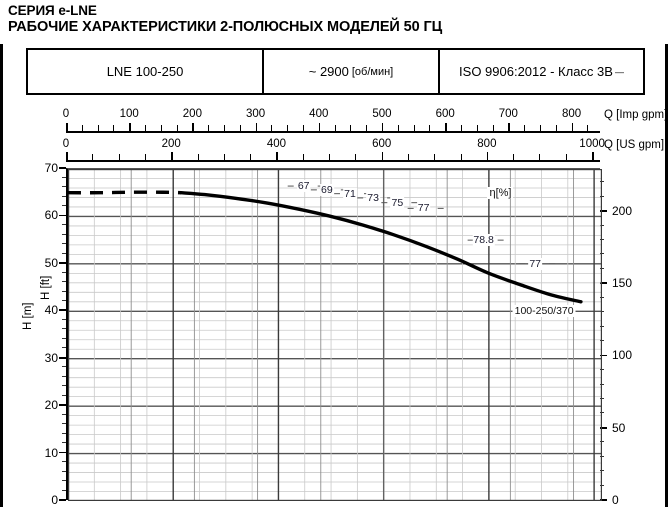 This screenshot has width=668, height=507. I want to click on y-axis-tick-label: 20, so click(51, 405).